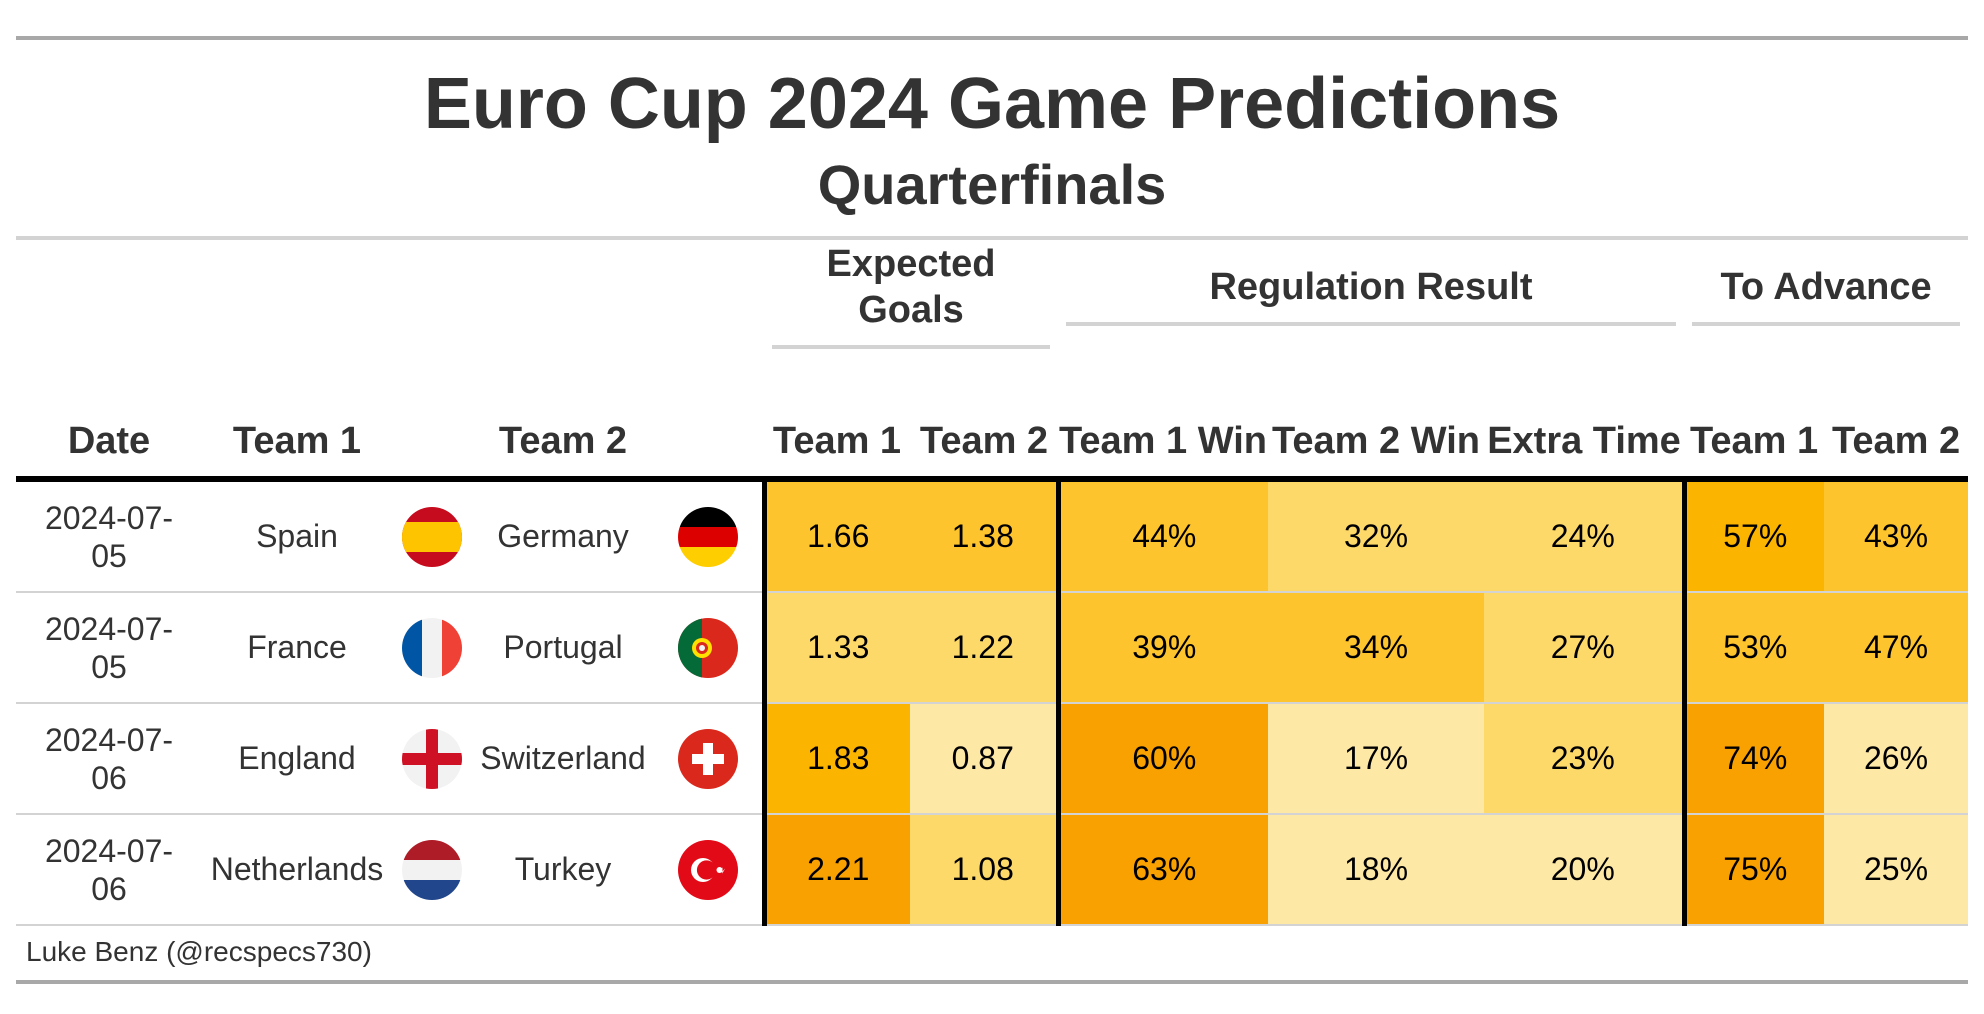 This screenshot has height=1014, width=1984. What do you see at coordinates (199, 951) in the screenshot?
I see `source-note: Luke Benz (@recspecs730)` at bounding box center [199, 951].